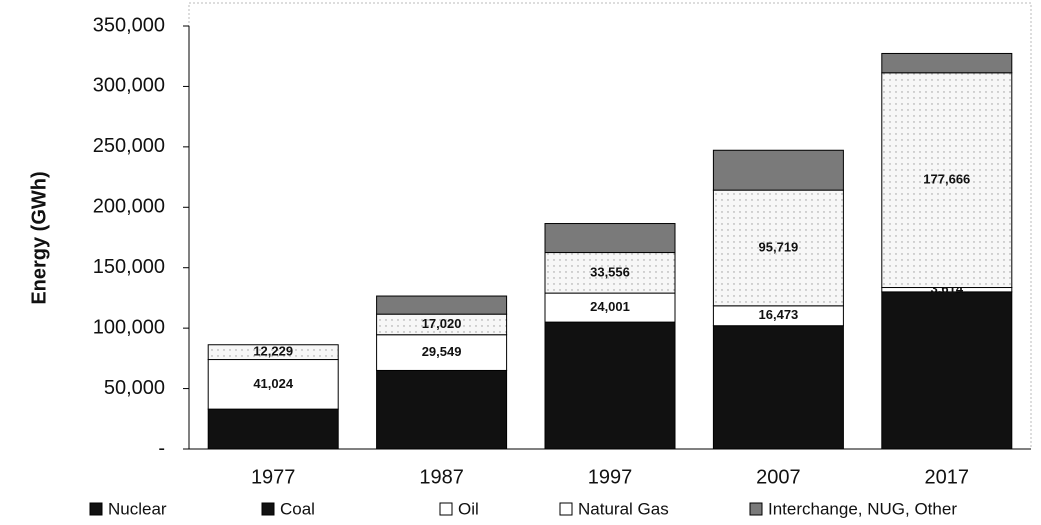 The width and height of the screenshot is (1041, 525). Describe the element at coordinates (468, 508) in the screenshot. I see `legend-label: Oil` at that location.